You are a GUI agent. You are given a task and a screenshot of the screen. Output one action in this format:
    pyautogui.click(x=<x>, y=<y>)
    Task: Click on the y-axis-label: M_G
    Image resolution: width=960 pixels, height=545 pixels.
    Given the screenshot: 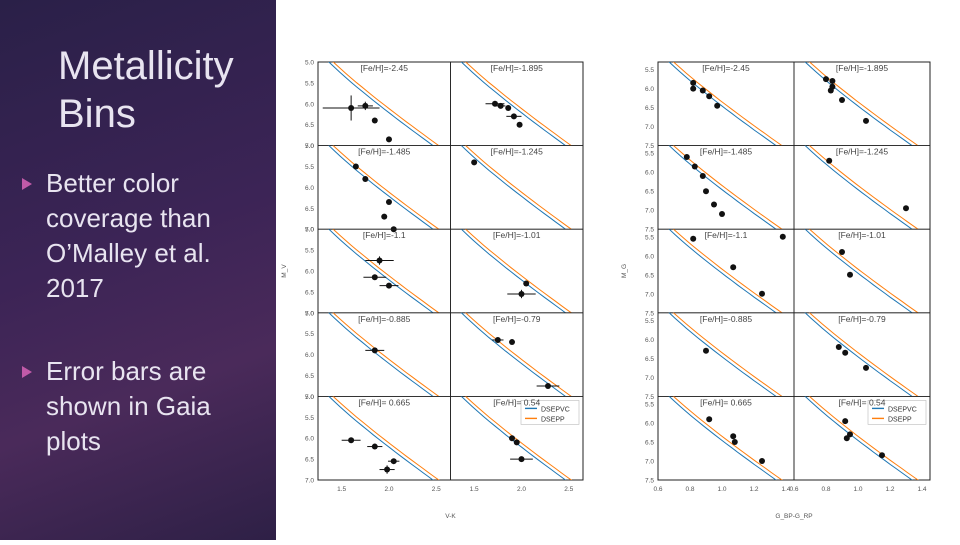 What is the action you would take?
    pyautogui.click(x=624, y=271)
    